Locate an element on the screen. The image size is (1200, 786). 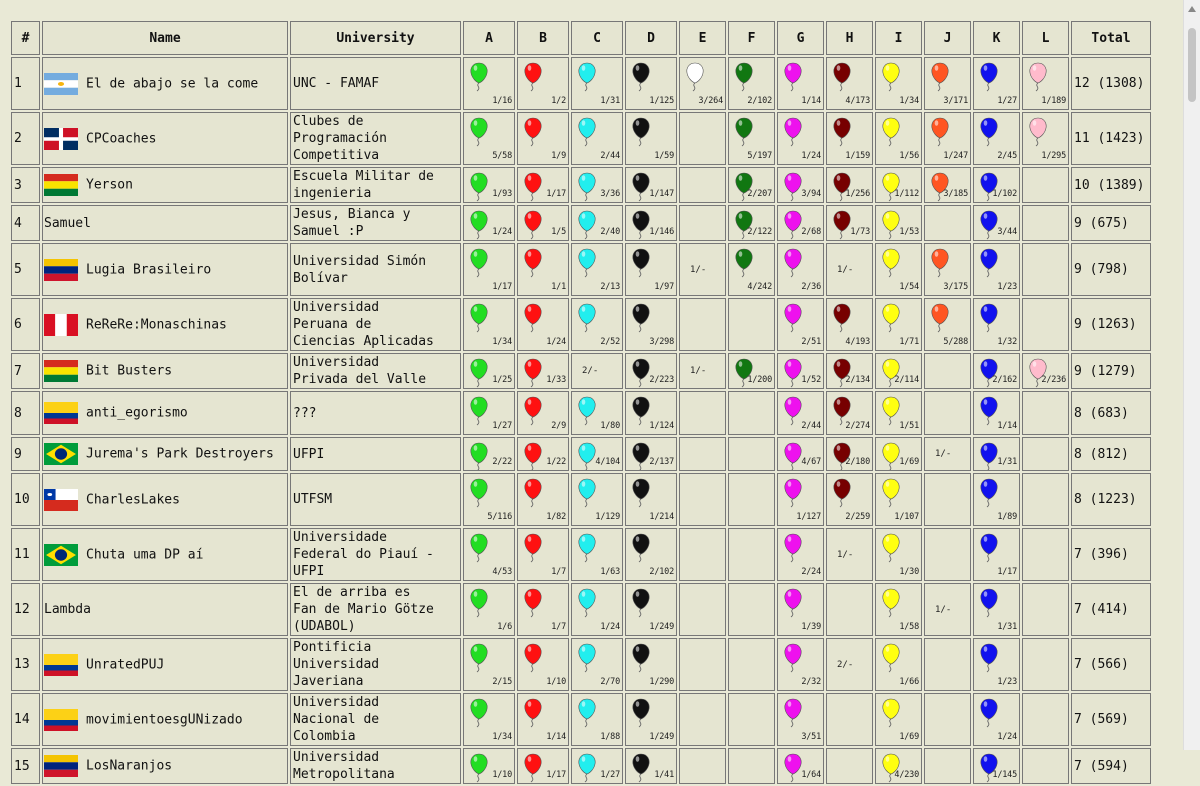
problem-cell-k: 1/145 is located at coordinates (996, 766).